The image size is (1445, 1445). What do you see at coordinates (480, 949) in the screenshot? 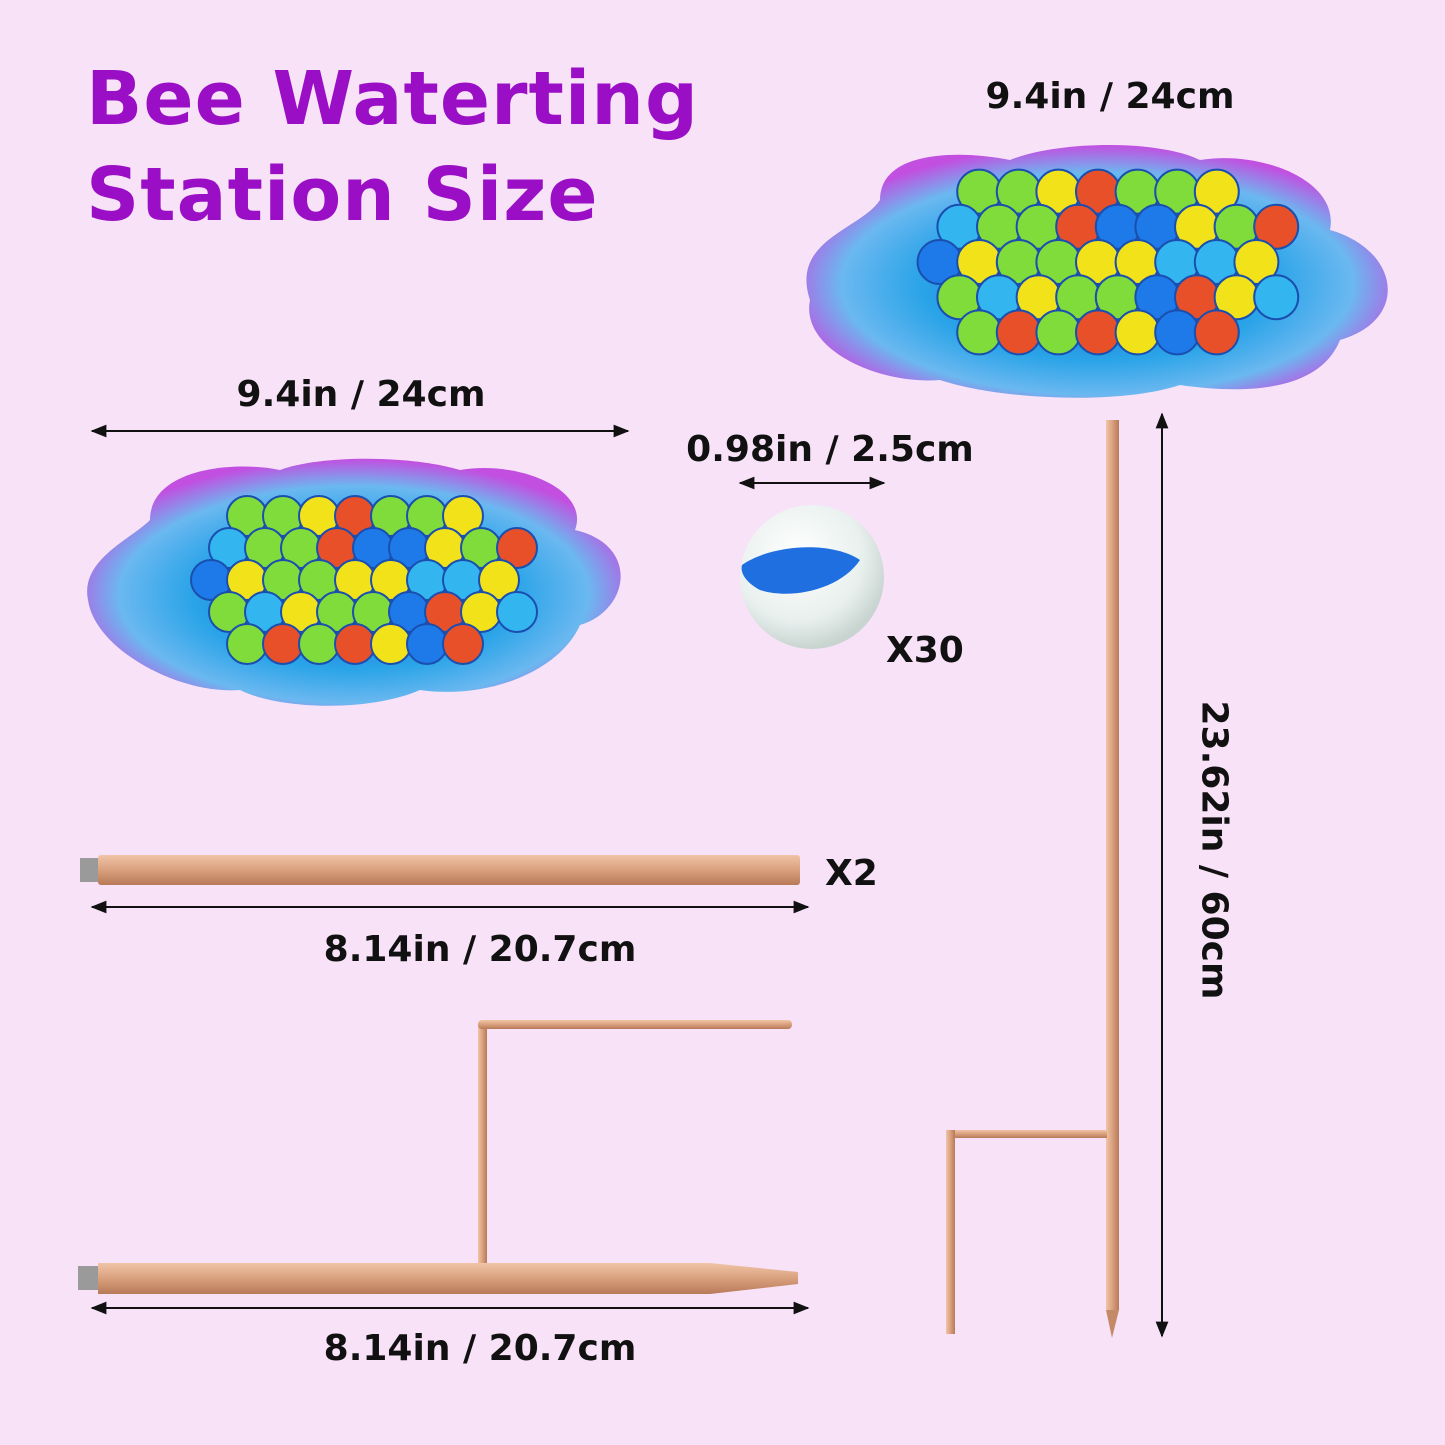
I see `rod-length-label: 8.14in / 20.7cm` at bounding box center [480, 949].